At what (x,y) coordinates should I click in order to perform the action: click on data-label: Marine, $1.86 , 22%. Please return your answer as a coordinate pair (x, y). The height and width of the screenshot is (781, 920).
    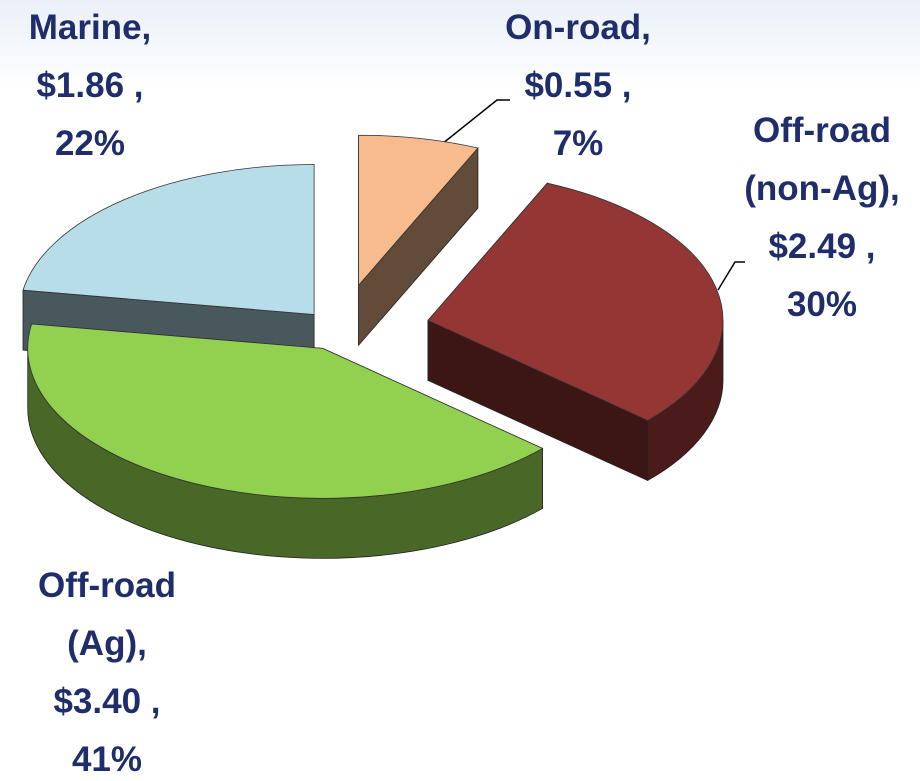
    Looking at the image, I should click on (90, 85).